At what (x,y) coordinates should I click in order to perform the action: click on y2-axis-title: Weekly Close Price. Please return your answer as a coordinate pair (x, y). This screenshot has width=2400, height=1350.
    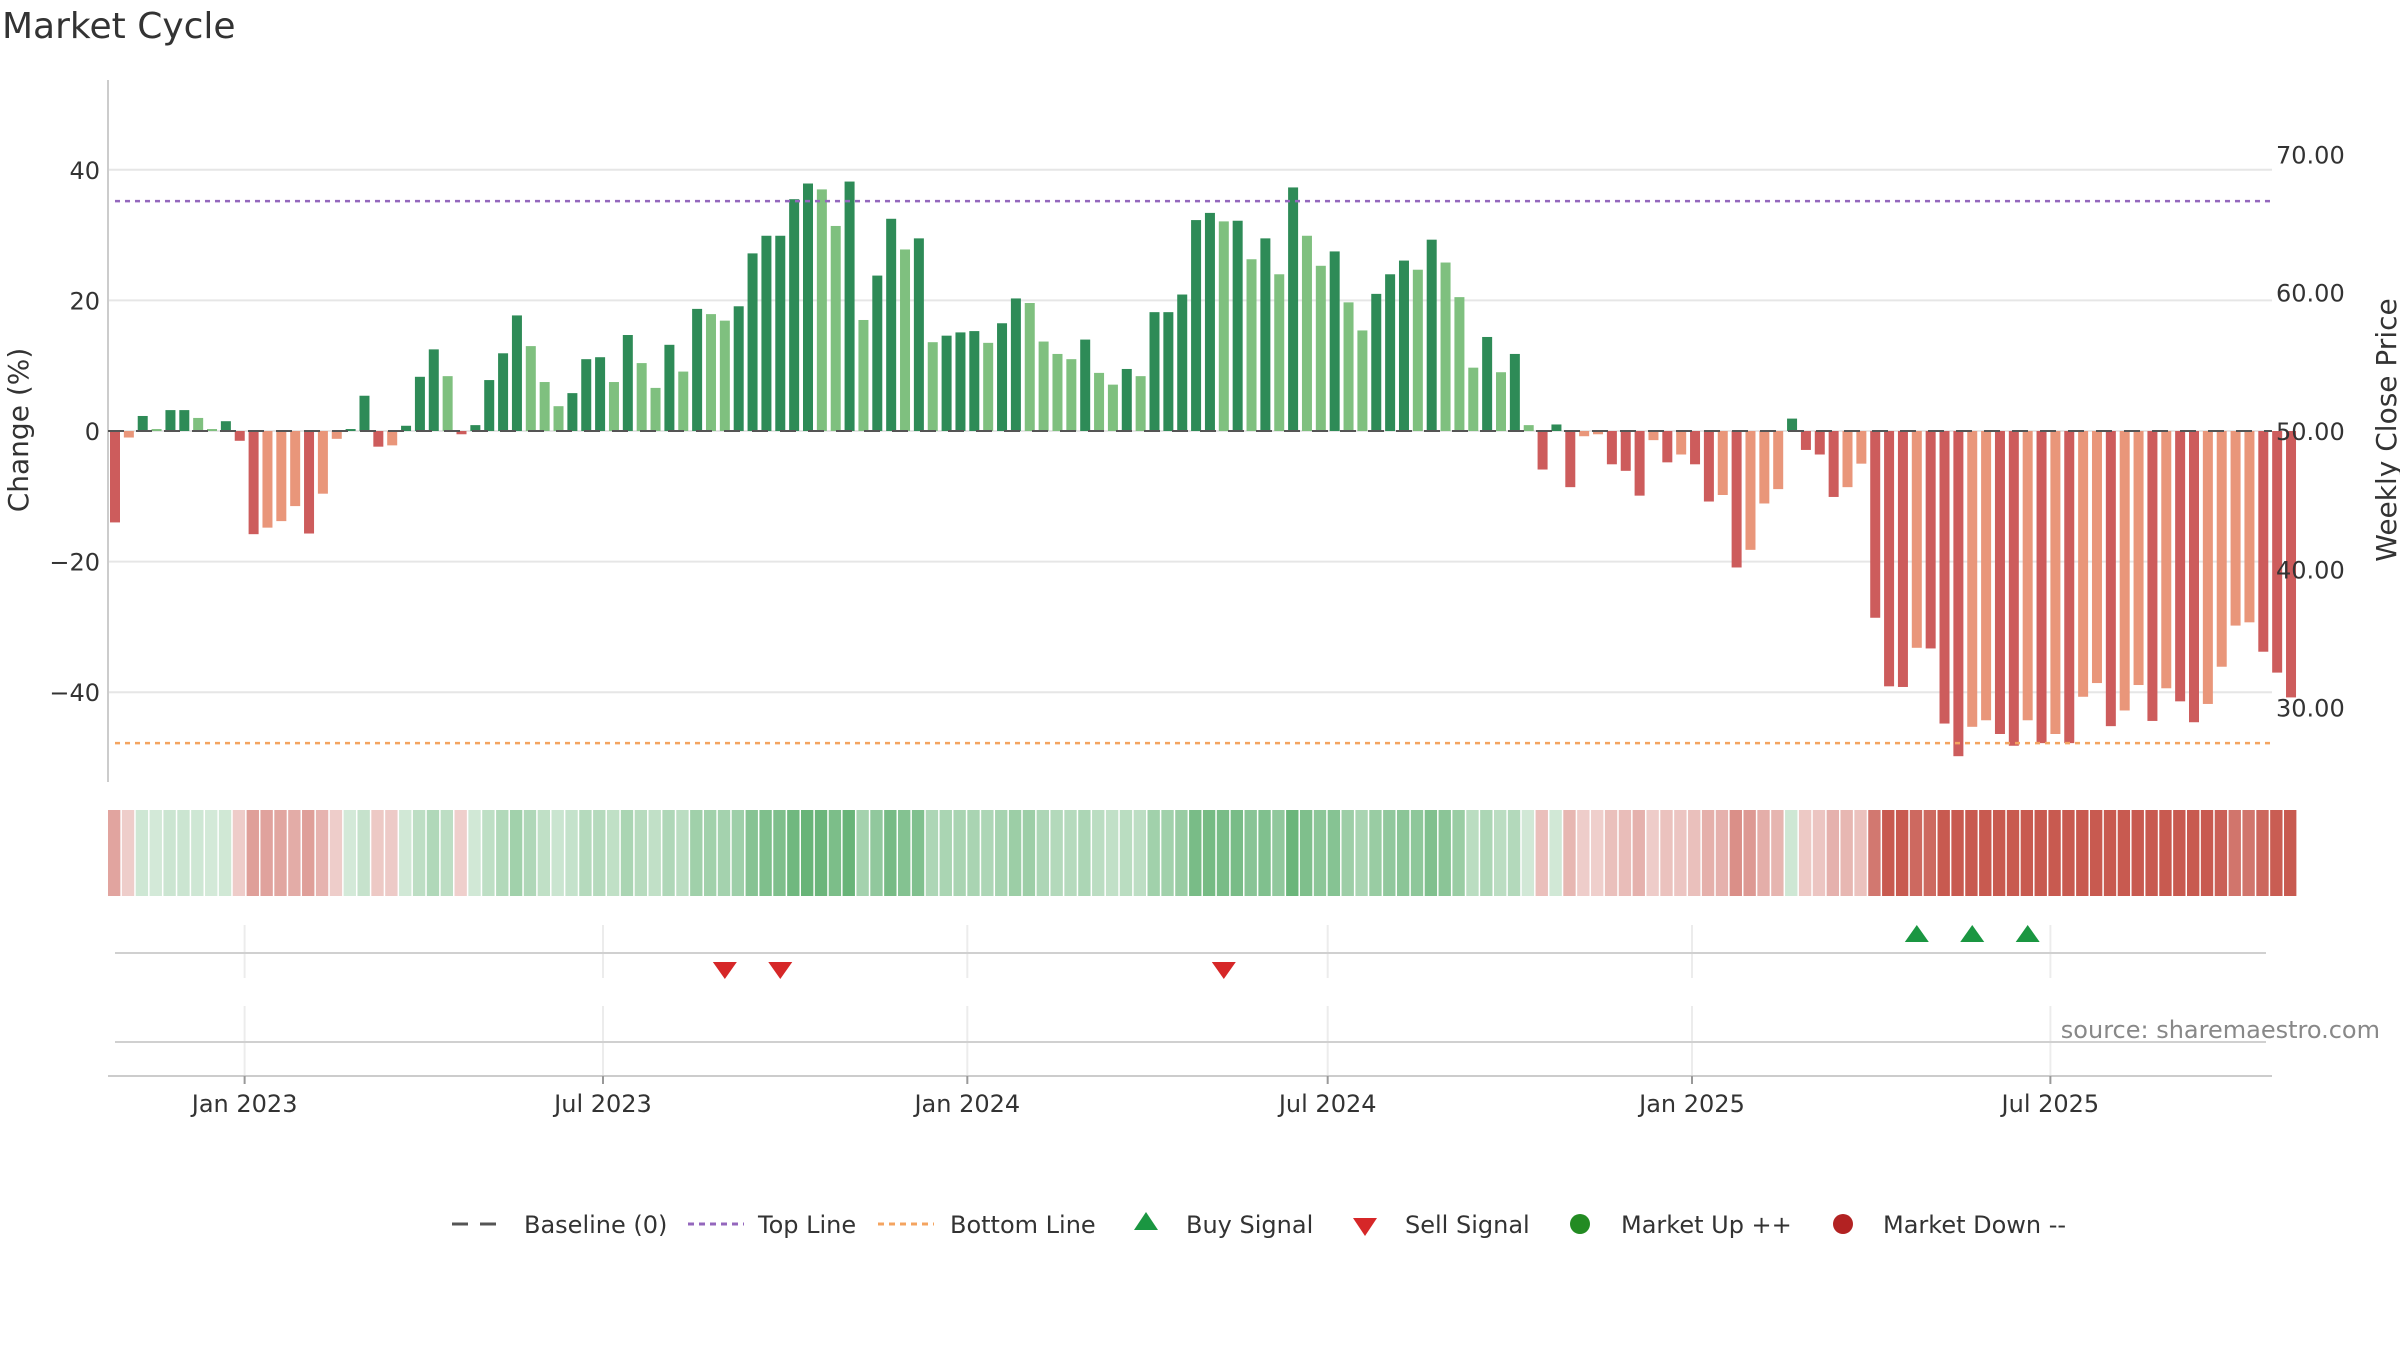
    Looking at the image, I should click on (2385, 429).